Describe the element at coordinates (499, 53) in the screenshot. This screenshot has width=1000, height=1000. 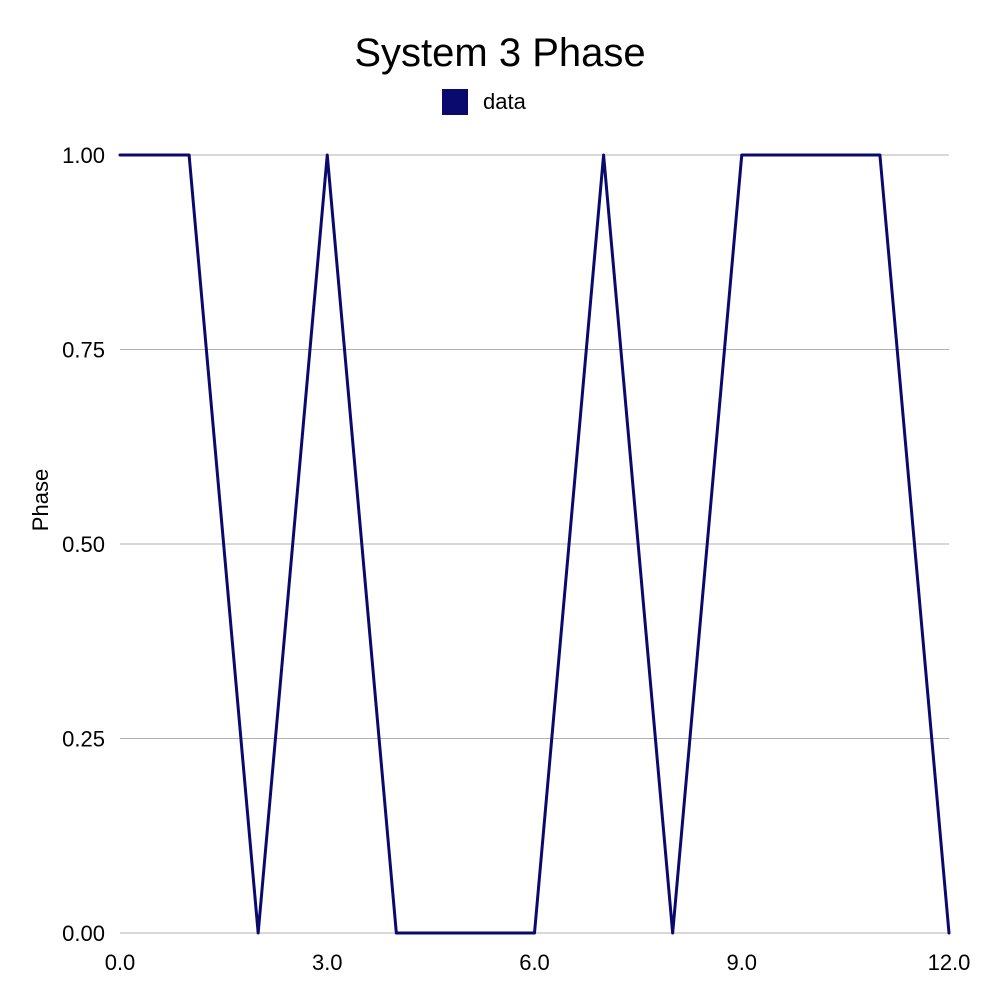
I see `chart-title: System 3 Phase` at that location.